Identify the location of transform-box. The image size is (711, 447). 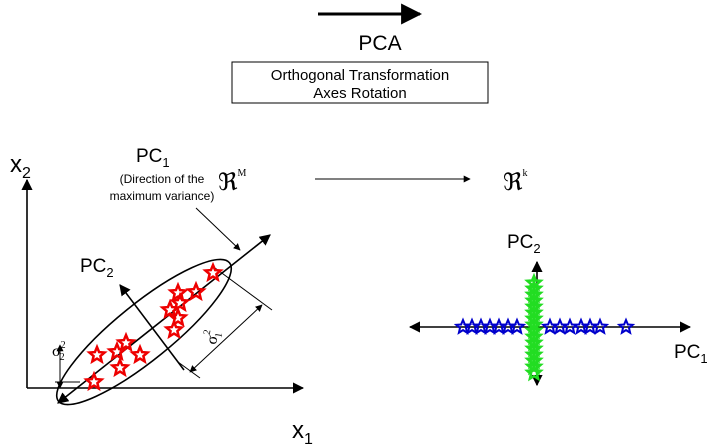
(360, 82).